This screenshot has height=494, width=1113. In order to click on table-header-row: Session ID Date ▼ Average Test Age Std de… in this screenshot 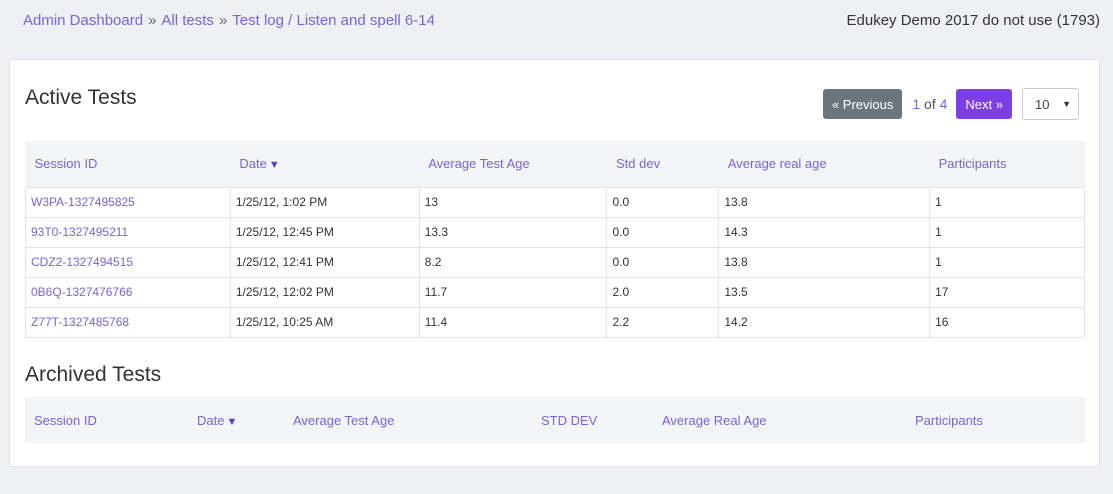, I will do `click(555, 164)`.